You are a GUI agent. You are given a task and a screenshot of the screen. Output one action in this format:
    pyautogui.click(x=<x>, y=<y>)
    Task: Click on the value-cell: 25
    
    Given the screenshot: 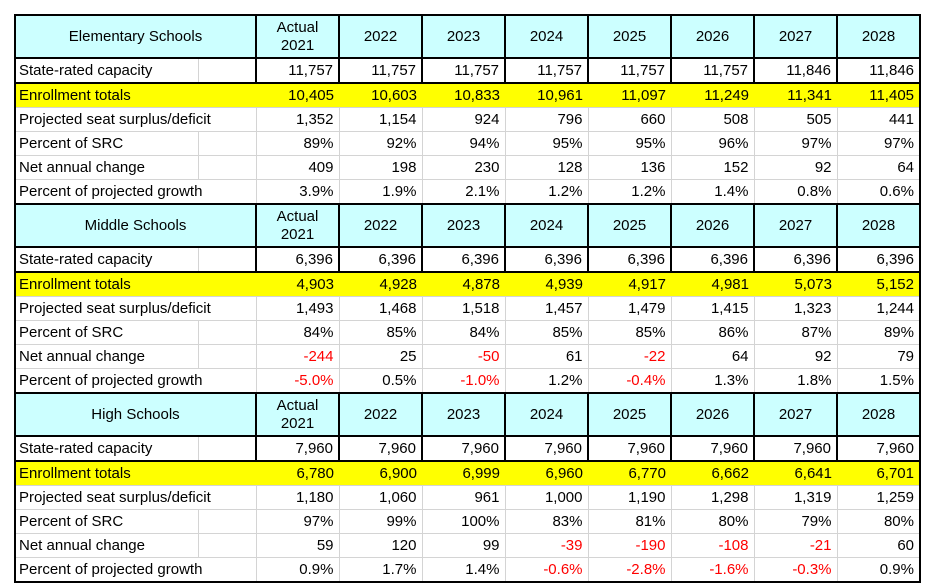 What is the action you would take?
    pyautogui.click(x=380, y=356)
    